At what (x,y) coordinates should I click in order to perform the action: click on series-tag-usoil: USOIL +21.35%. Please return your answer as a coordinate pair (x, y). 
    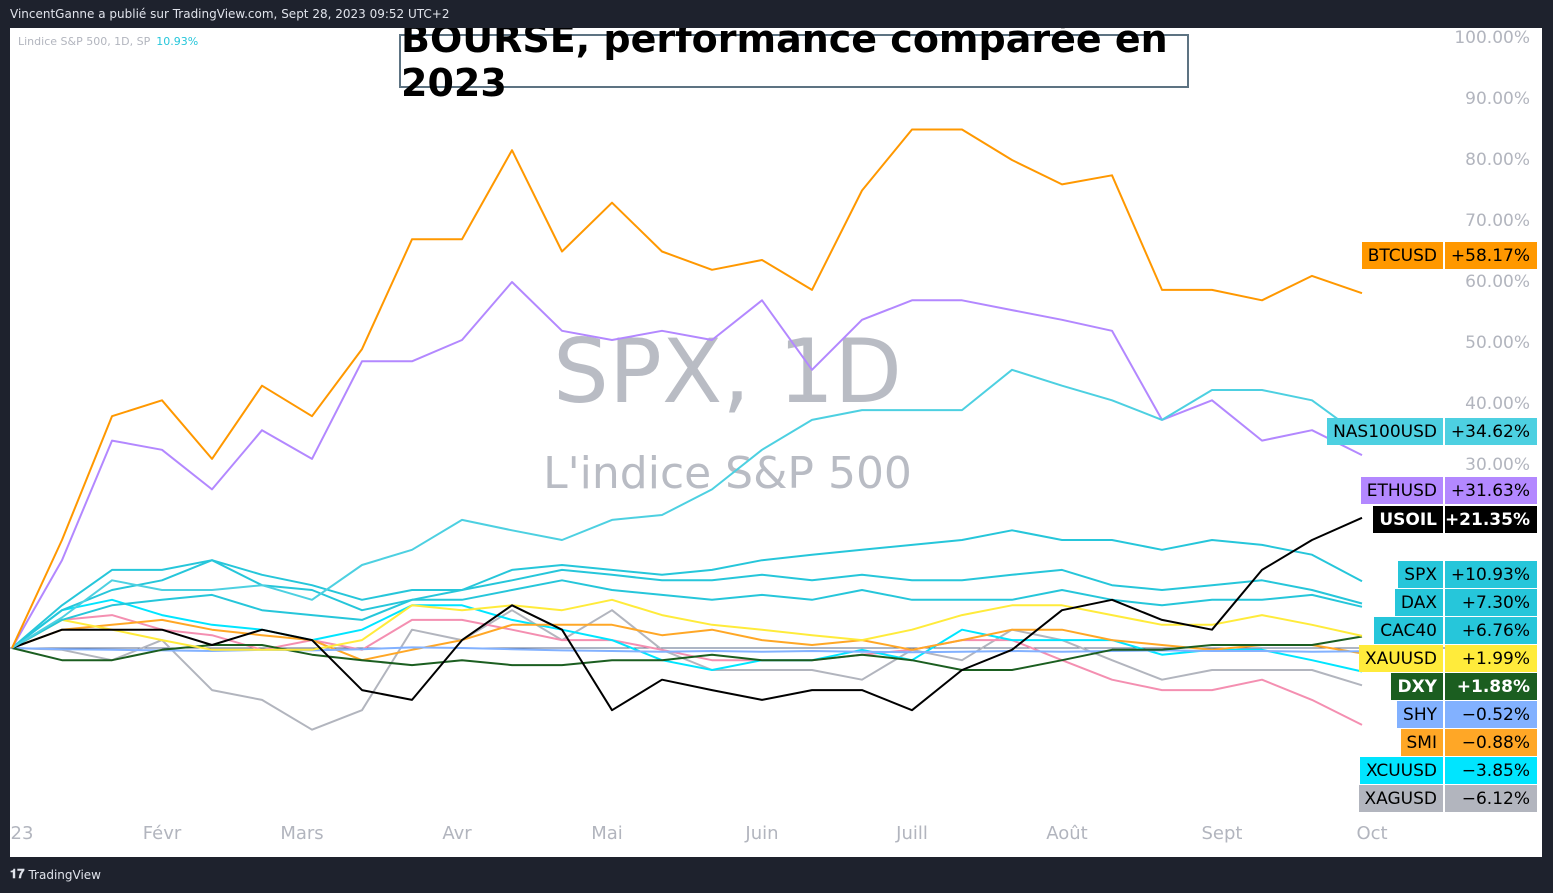
    Looking at the image, I should click on (1455, 519).